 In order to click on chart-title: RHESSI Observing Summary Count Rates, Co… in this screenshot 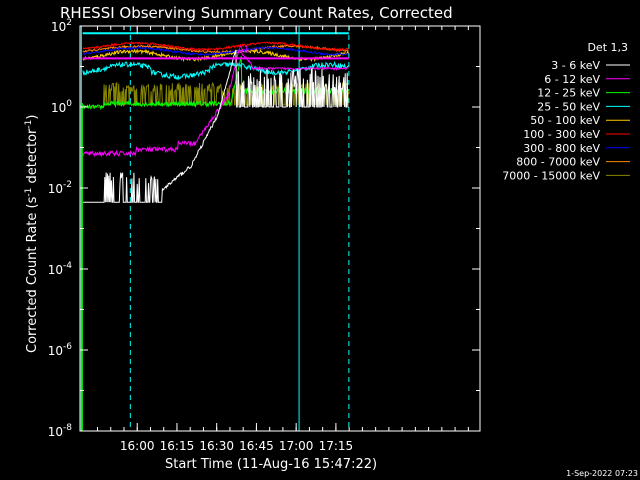, I will do `click(256, 13)`.